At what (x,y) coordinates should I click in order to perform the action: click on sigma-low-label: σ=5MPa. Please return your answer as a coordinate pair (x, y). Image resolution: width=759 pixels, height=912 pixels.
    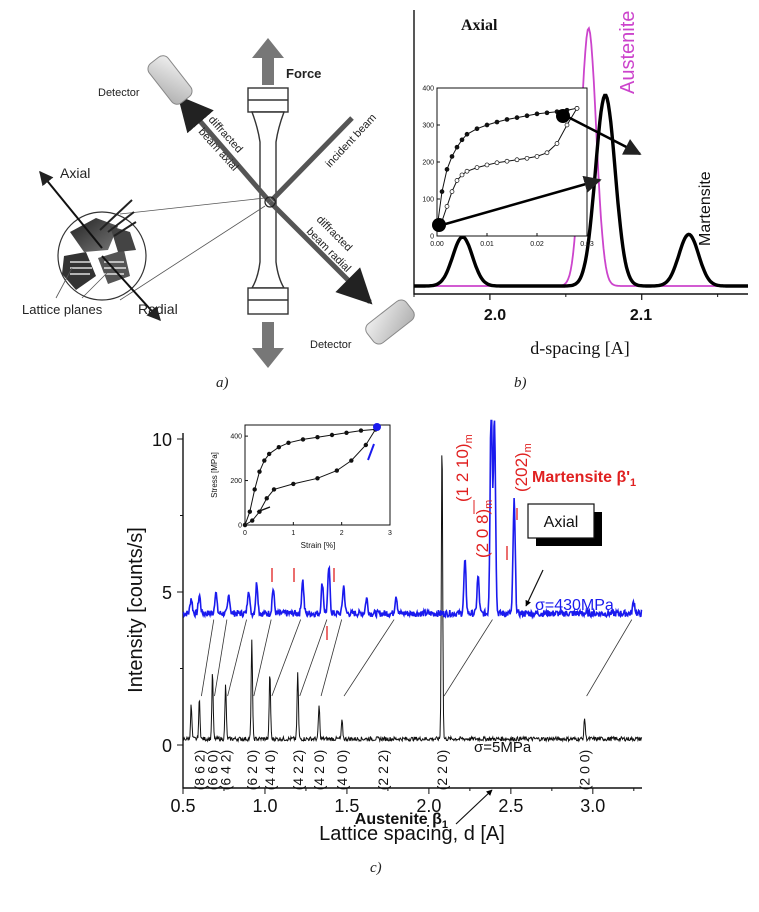
    Looking at the image, I should click on (503, 747).